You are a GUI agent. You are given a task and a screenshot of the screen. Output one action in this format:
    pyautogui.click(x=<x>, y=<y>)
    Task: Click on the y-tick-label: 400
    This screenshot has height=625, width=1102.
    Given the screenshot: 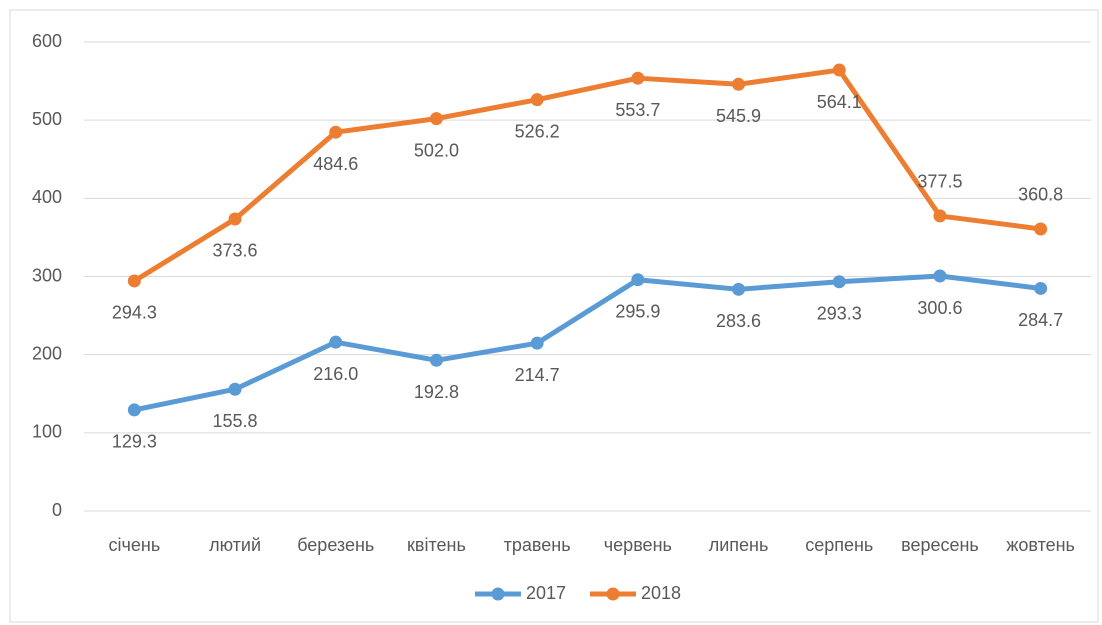 What is the action you would take?
    pyautogui.click(x=47, y=197)
    